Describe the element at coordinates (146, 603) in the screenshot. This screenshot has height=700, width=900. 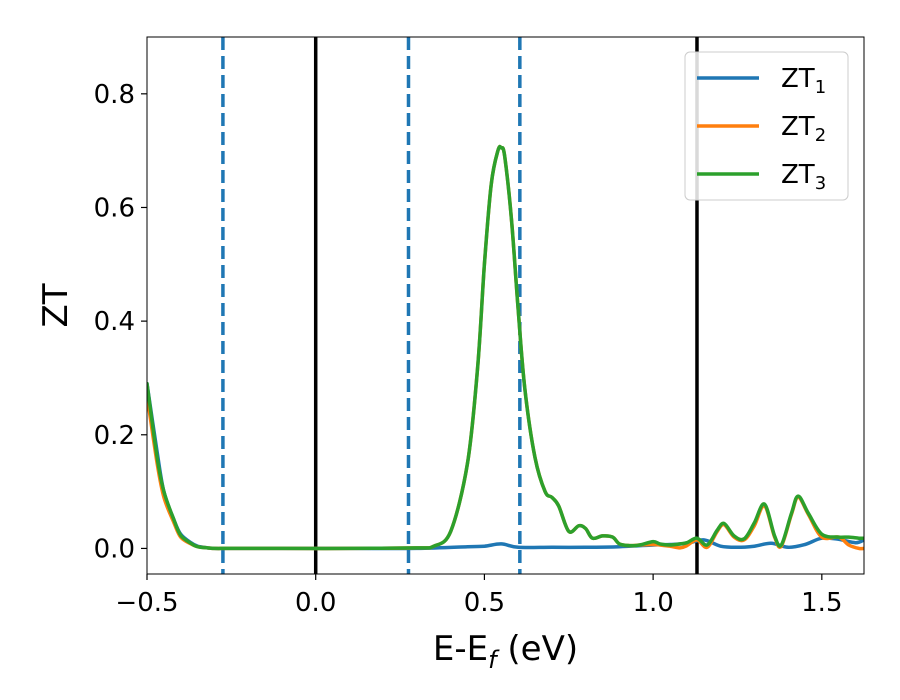
I see `x-tick-label: −0.5` at that location.